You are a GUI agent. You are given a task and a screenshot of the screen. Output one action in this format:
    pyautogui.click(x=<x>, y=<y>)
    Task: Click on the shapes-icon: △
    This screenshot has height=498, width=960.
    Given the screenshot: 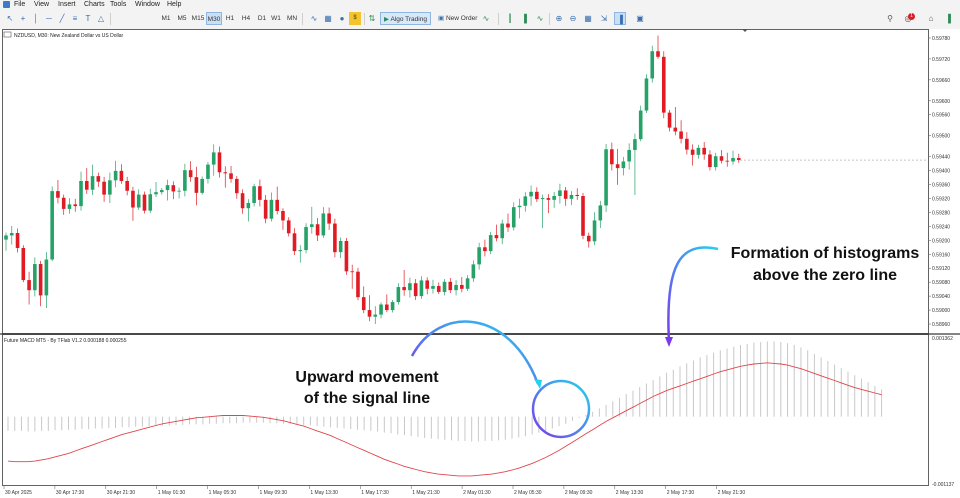 What is the action you would take?
    pyautogui.click(x=101, y=18)
    